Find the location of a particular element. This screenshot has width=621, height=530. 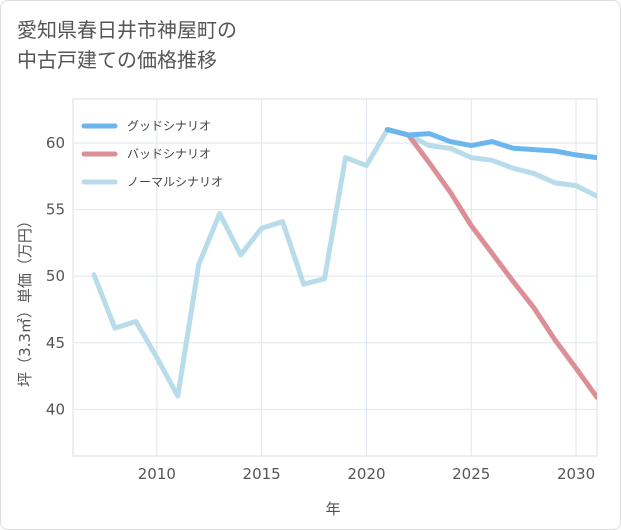

page-title: 愛知県春日井市神屋町の 中古戸建ての価格推移 is located at coordinates (297, 45).